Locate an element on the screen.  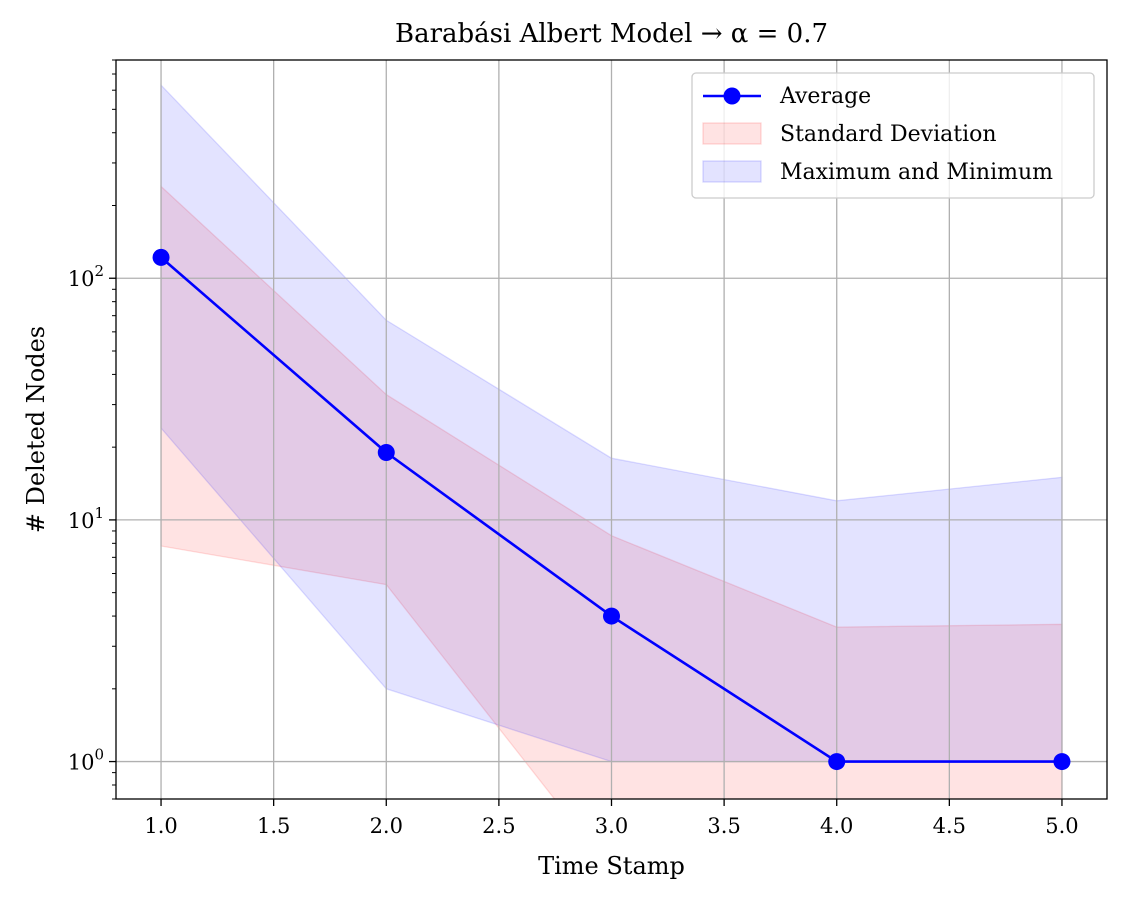
legend-label: Maximum and Minimum is located at coordinates (916, 172).